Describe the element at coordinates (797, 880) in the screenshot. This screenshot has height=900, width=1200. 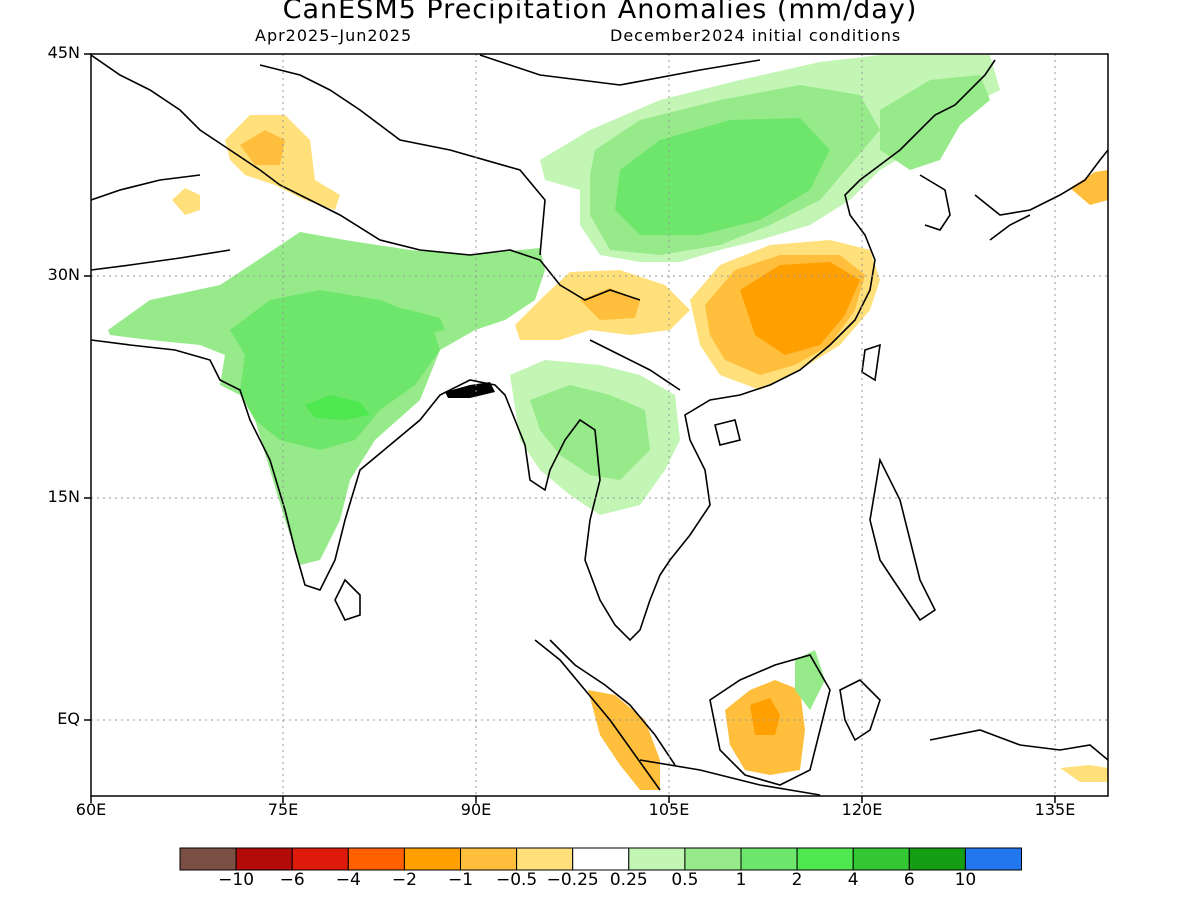
I see `legend-label: 2` at that location.